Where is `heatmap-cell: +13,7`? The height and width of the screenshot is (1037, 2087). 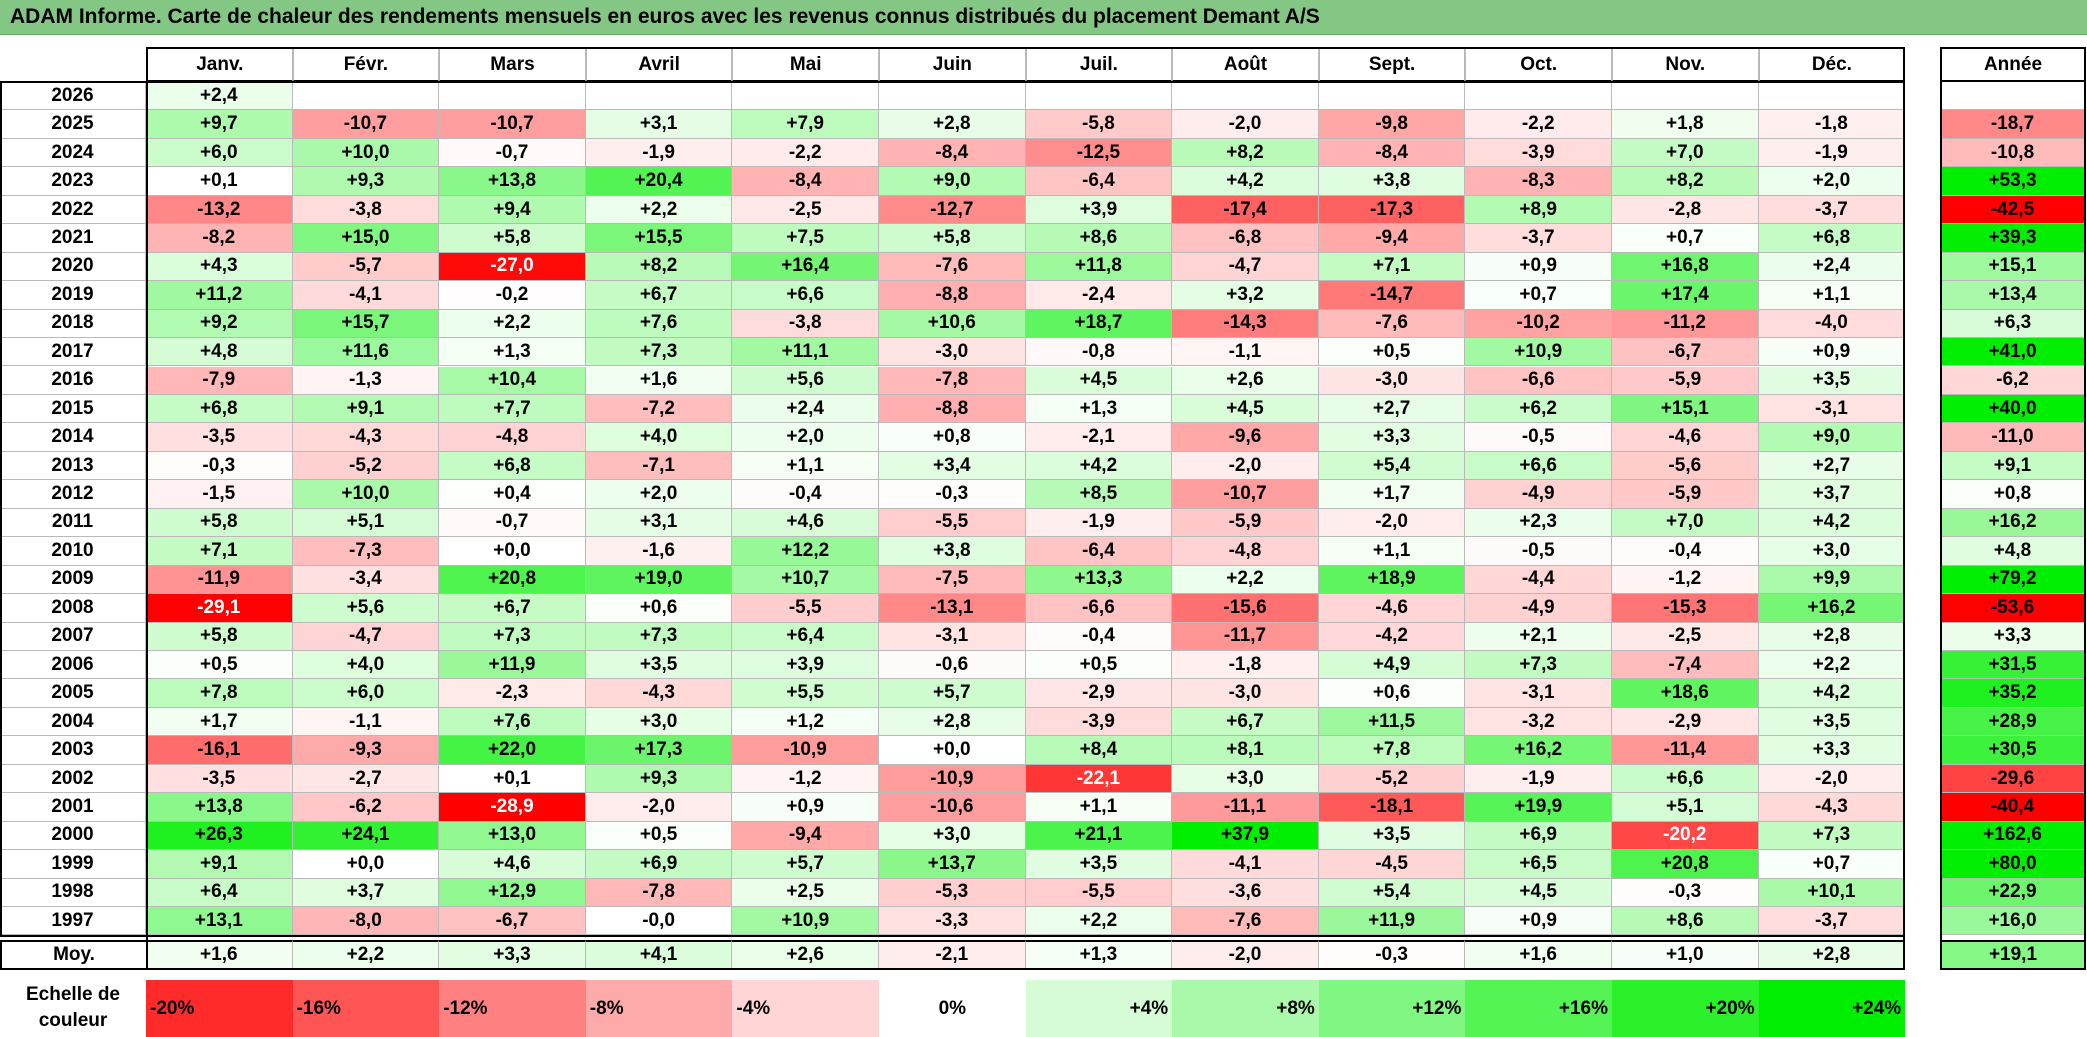
heatmap-cell: +13,7 is located at coordinates (952, 864).